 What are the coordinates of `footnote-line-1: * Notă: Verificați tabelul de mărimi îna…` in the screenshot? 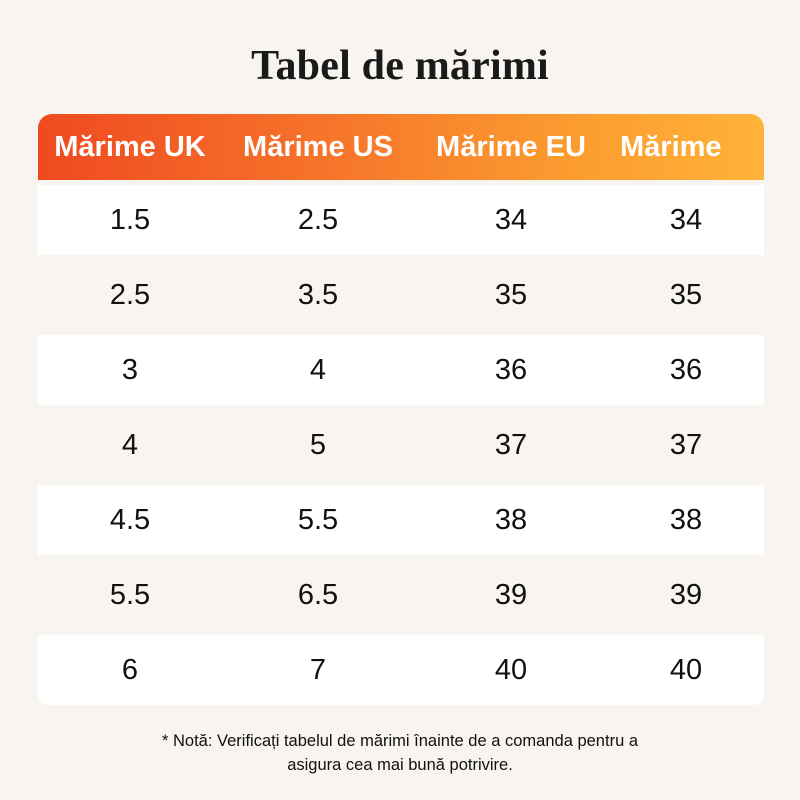 It's located at (400, 741).